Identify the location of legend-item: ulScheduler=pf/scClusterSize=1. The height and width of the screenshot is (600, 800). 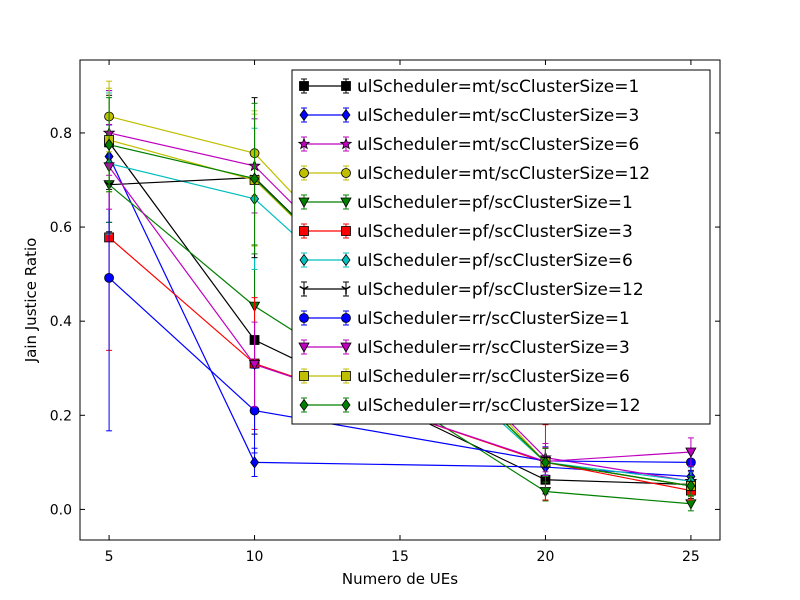
(465, 203).